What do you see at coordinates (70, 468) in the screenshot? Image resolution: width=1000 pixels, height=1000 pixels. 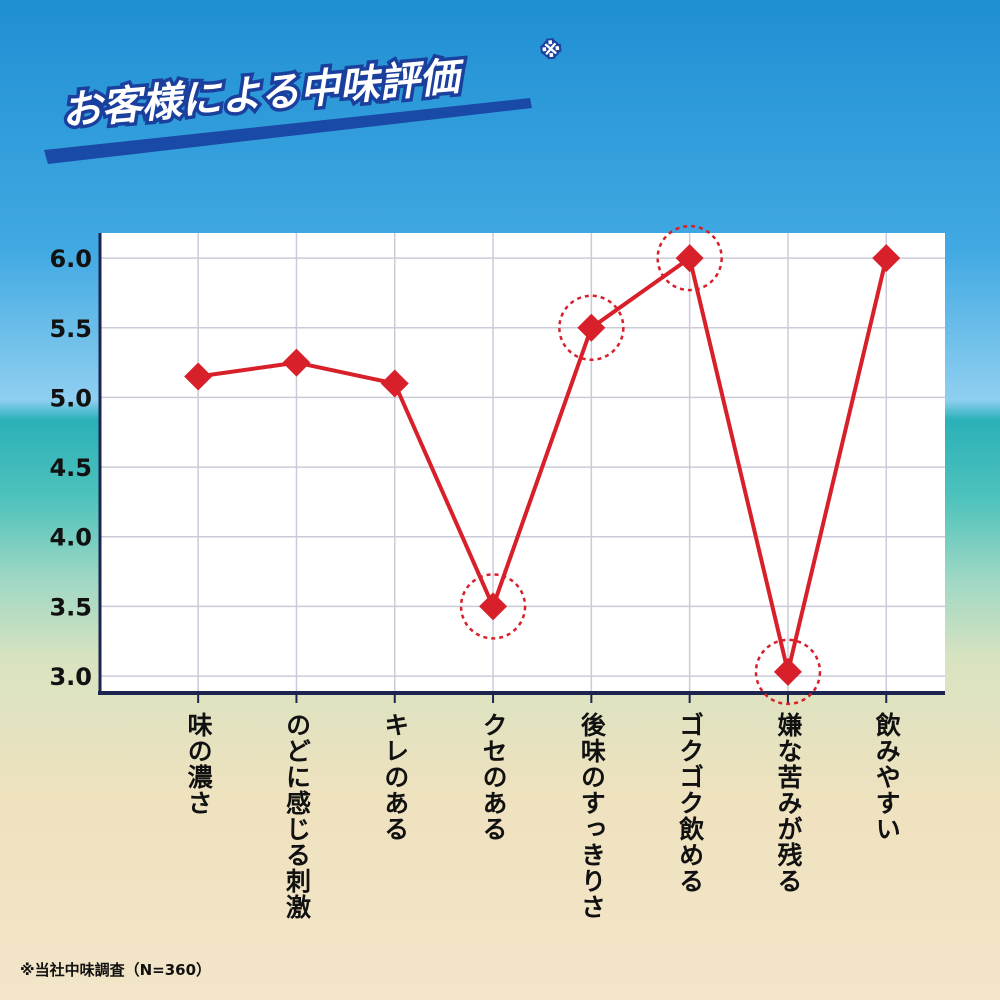 I see `y-tick-label: 4.5` at bounding box center [70, 468].